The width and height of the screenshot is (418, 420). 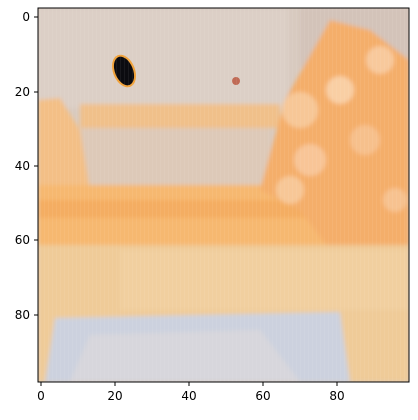 What do you see at coordinates (336, 396) in the screenshot?
I see `x-tick-label: 80` at bounding box center [336, 396].